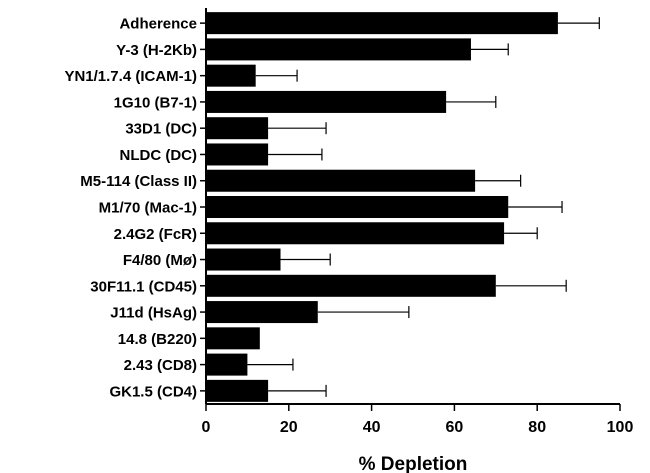 This screenshot has height=473, width=650. What do you see at coordinates (160, 365) in the screenshot?
I see `category-label: 2.43 (CD8)` at bounding box center [160, 365].